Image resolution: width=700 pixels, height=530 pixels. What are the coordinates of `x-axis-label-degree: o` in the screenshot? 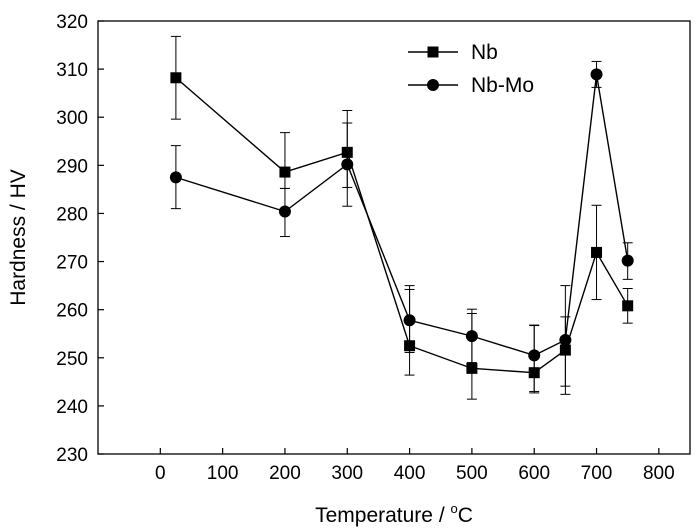 It's located at (454, 508).